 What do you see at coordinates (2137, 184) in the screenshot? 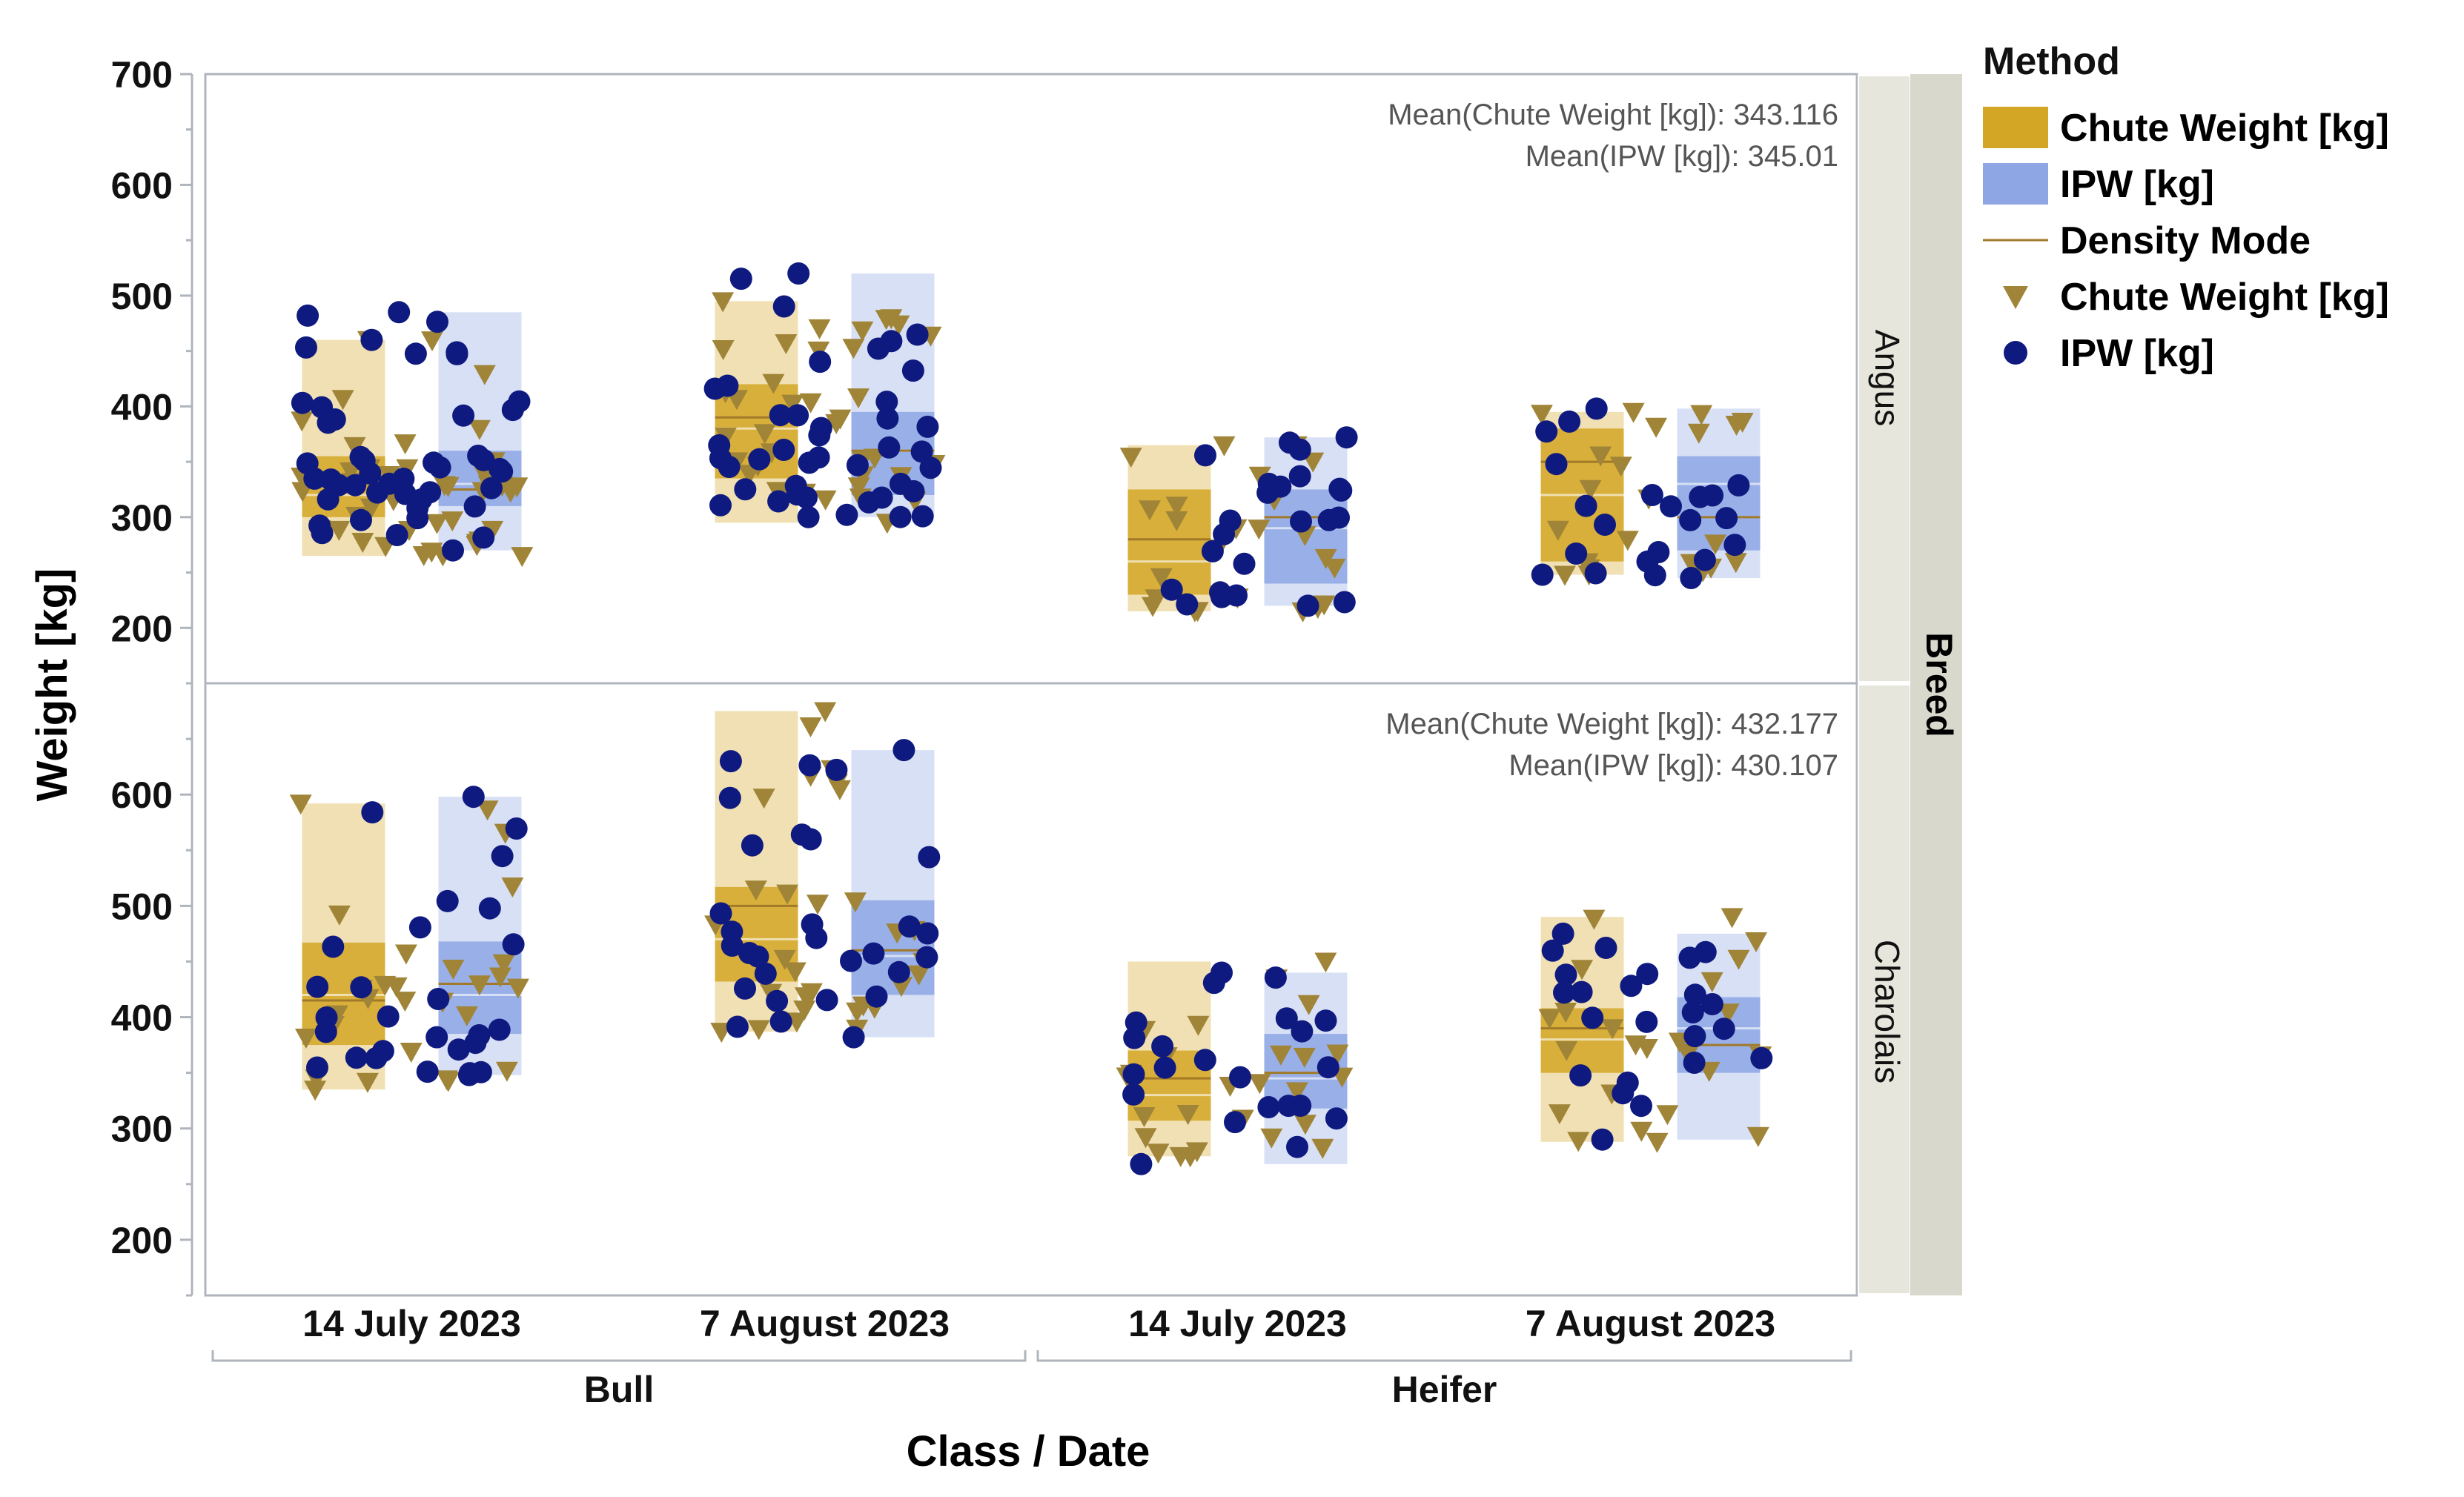
I see `legend-label: IPW [kg]` at bounding box center [2137, 184].